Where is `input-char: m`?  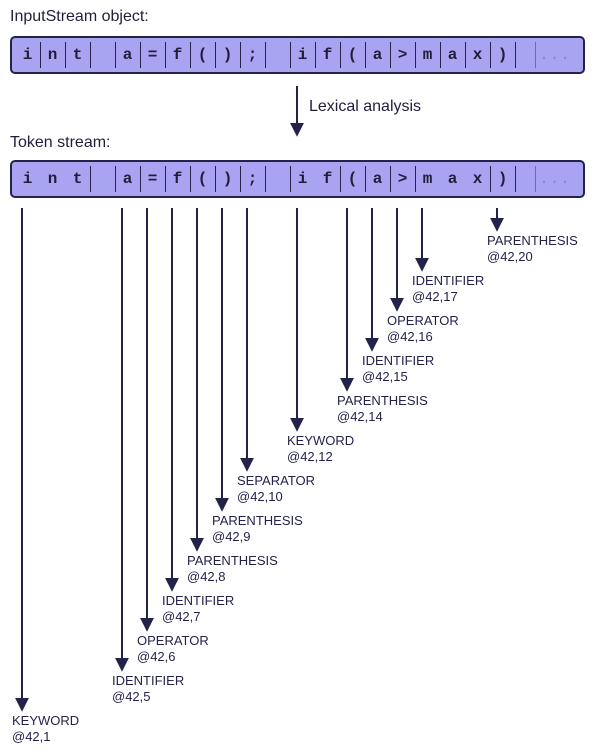 input-char: m is located at coordinates (427, 55).